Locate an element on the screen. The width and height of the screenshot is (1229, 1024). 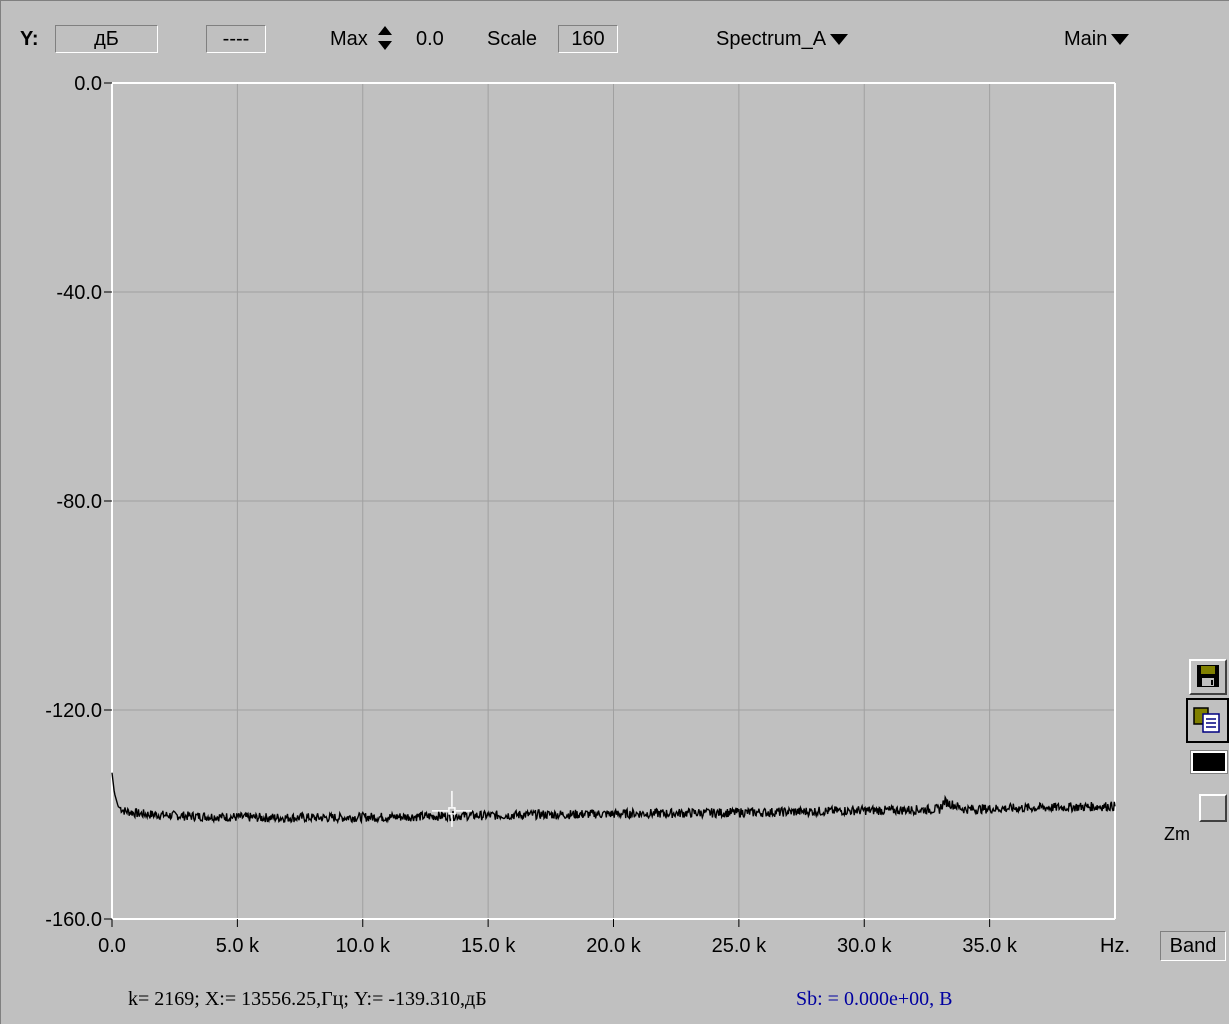
color-swatch-icon is located at coordinates (1209, 762).